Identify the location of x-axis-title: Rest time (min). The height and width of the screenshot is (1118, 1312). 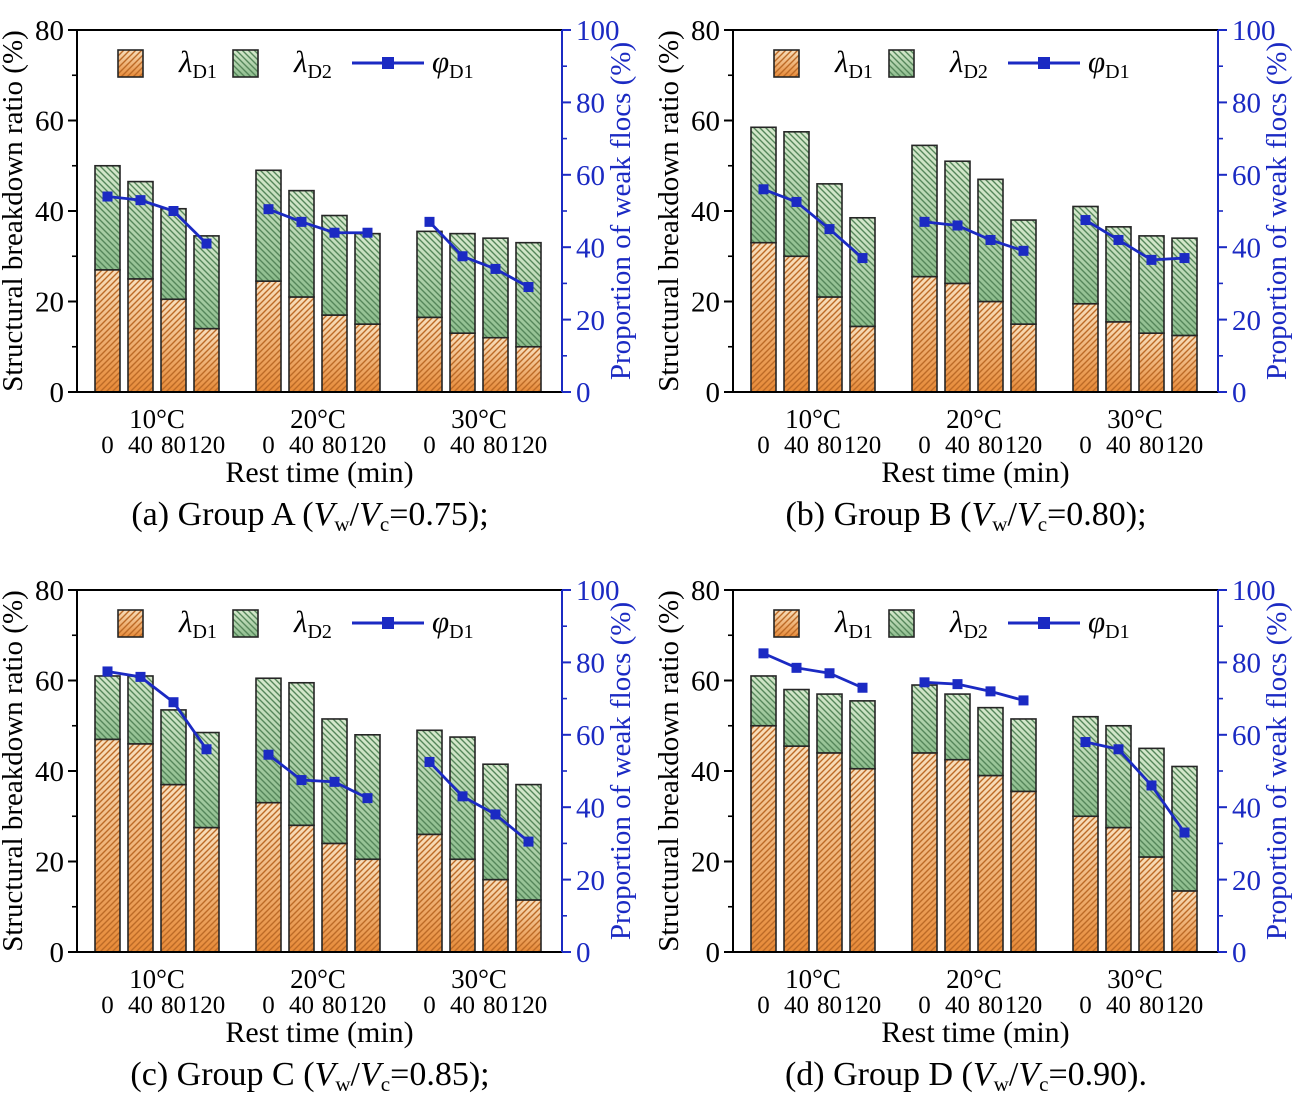
(319, 1032).